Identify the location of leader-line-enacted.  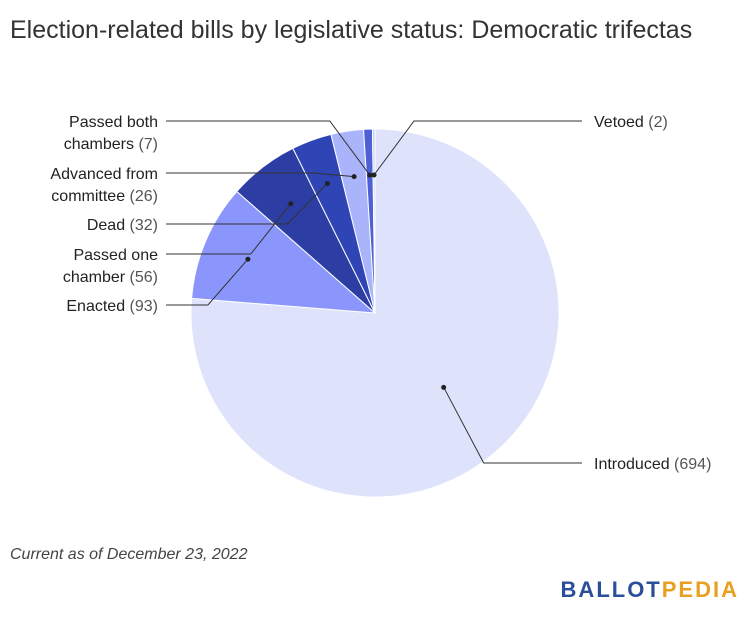
(207, 282).